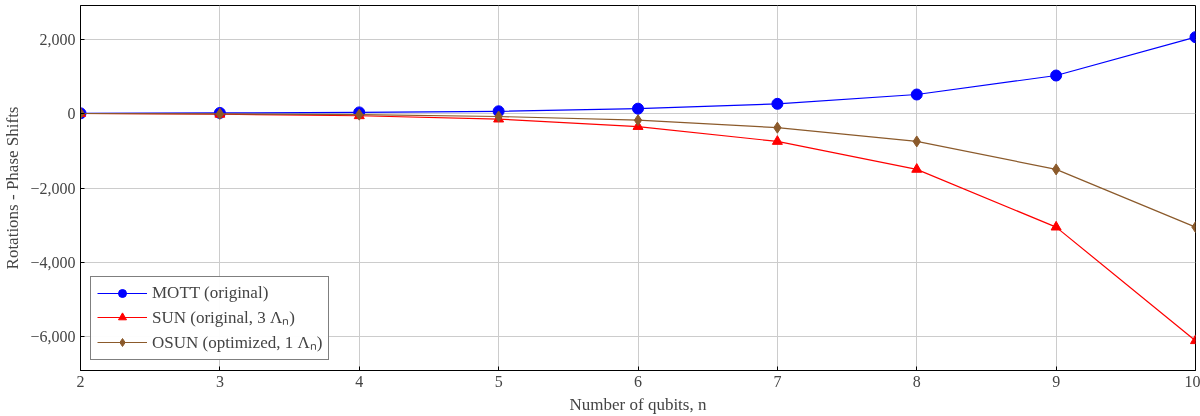 The height and width of the screenshot is (416, 1200). I want to click on x-tick-label: 5, so click(498, 381).